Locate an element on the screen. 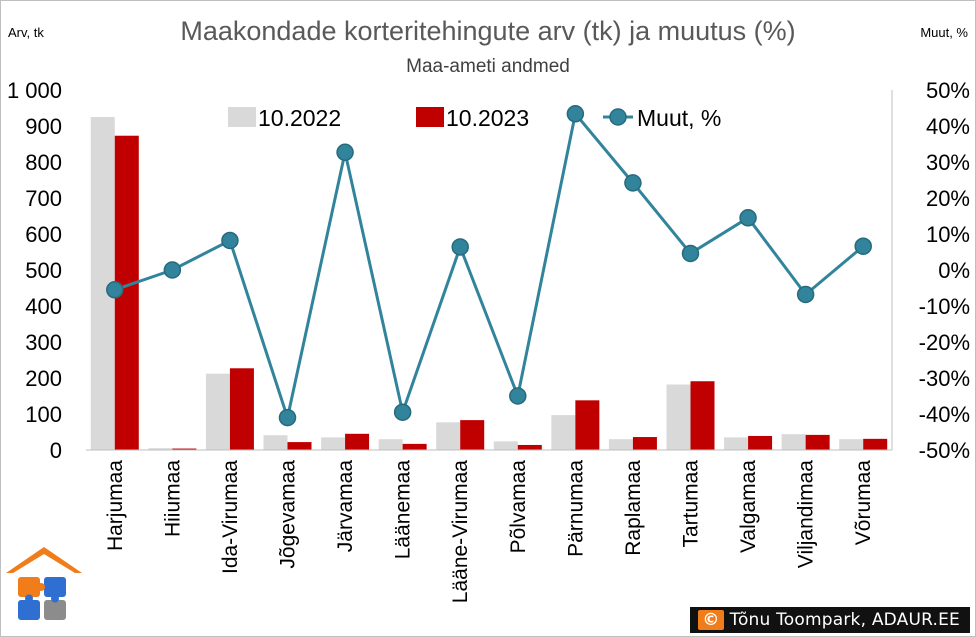 The image size is (976, 637). logo-roof is located at coordinates (44, 560).